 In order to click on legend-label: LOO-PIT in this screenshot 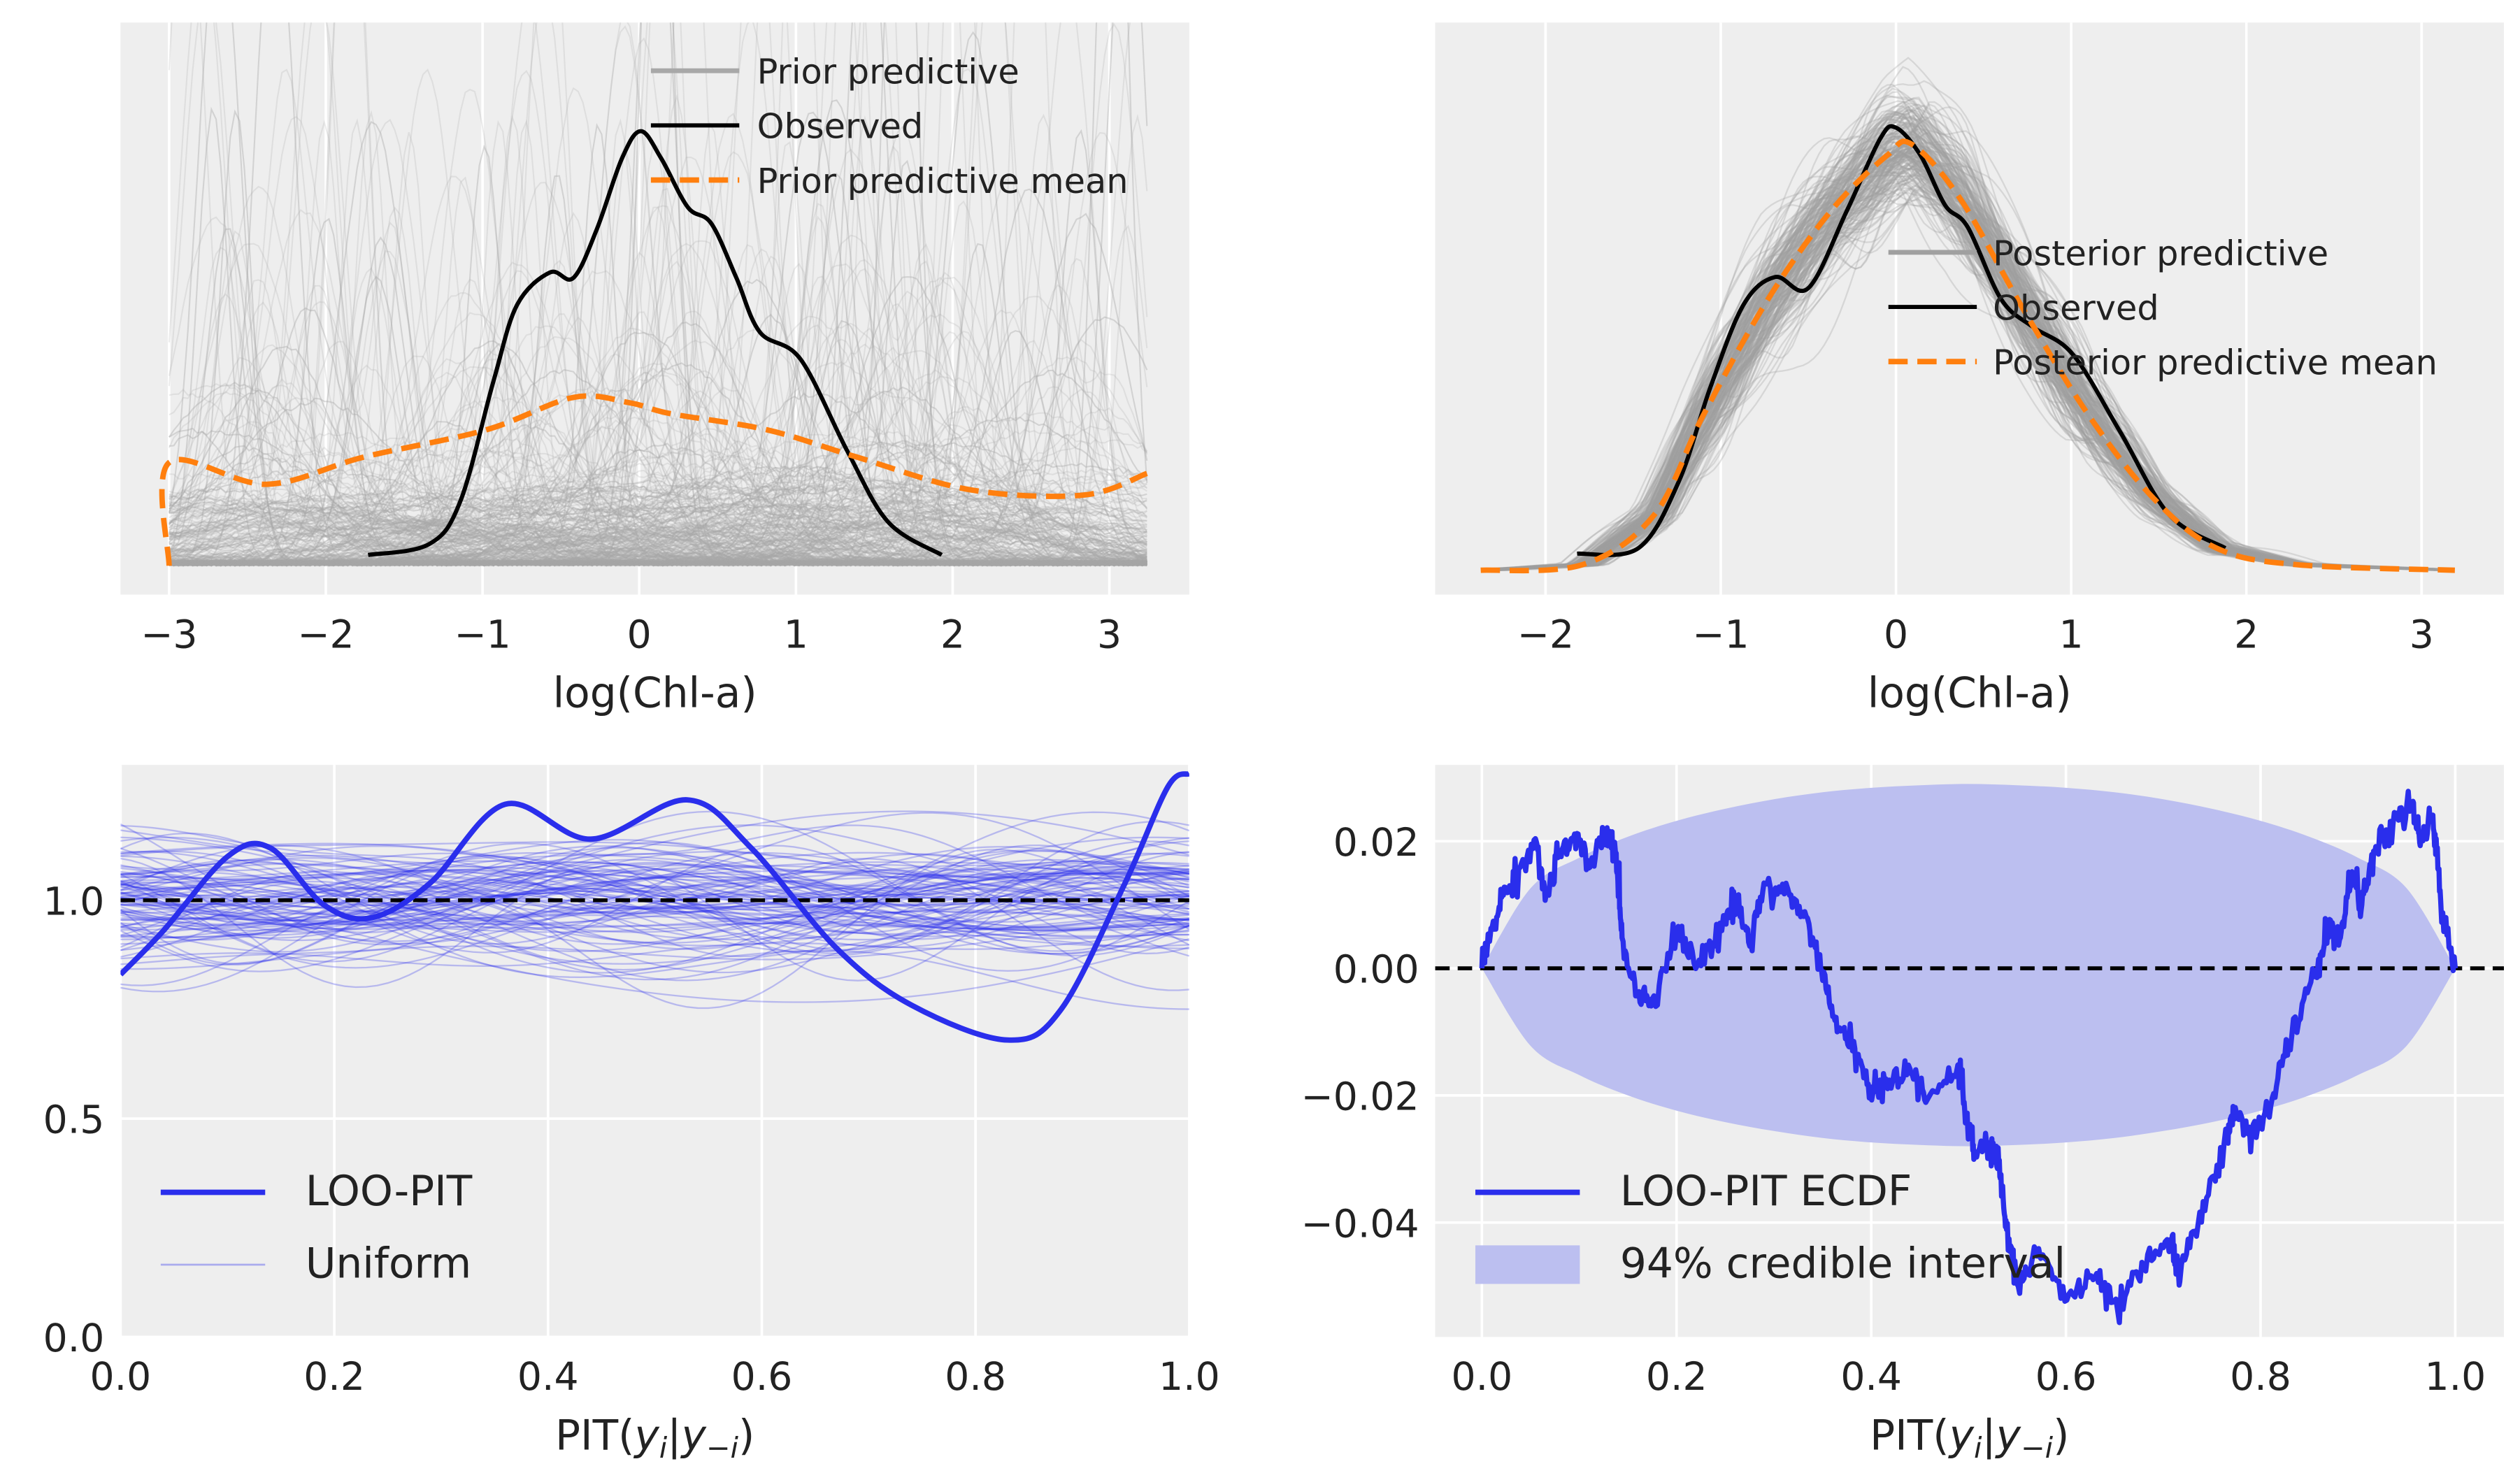, I will do `click(389, 1192)`.